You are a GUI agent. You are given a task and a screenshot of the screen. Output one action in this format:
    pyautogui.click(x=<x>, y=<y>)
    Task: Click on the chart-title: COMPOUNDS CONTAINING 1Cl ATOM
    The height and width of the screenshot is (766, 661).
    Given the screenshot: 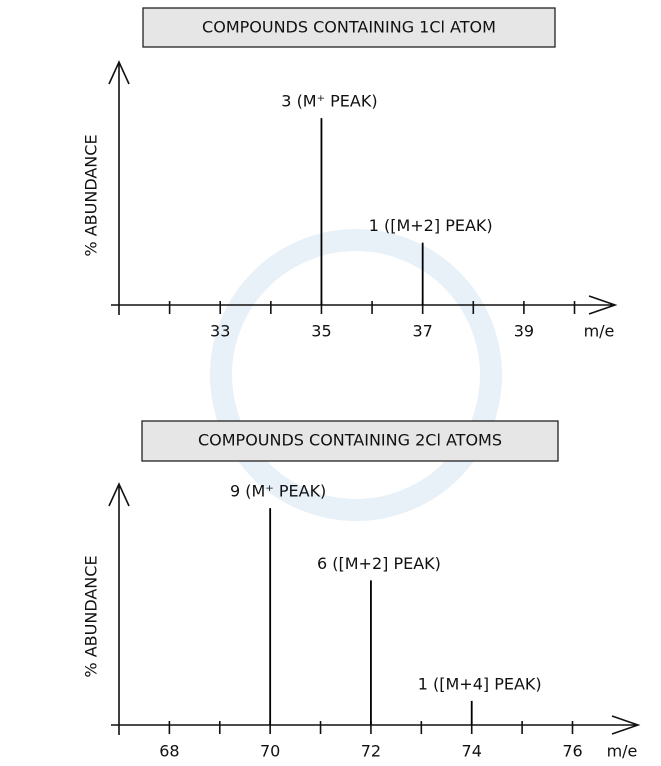 What is the action you would take?
    pyautogui.click(x=349, y=27)
    